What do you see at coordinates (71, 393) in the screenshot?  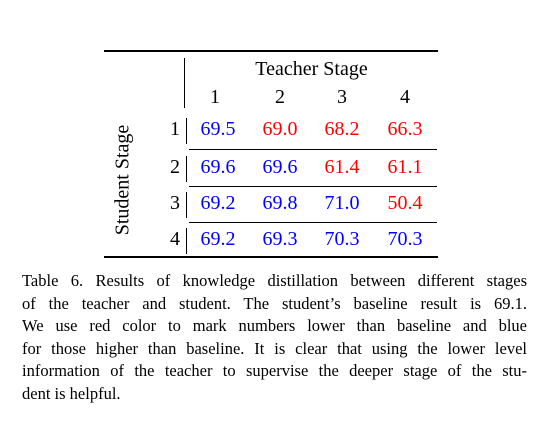 I see `caption-line: dent is helpful.` at bounding box center [71, 393].